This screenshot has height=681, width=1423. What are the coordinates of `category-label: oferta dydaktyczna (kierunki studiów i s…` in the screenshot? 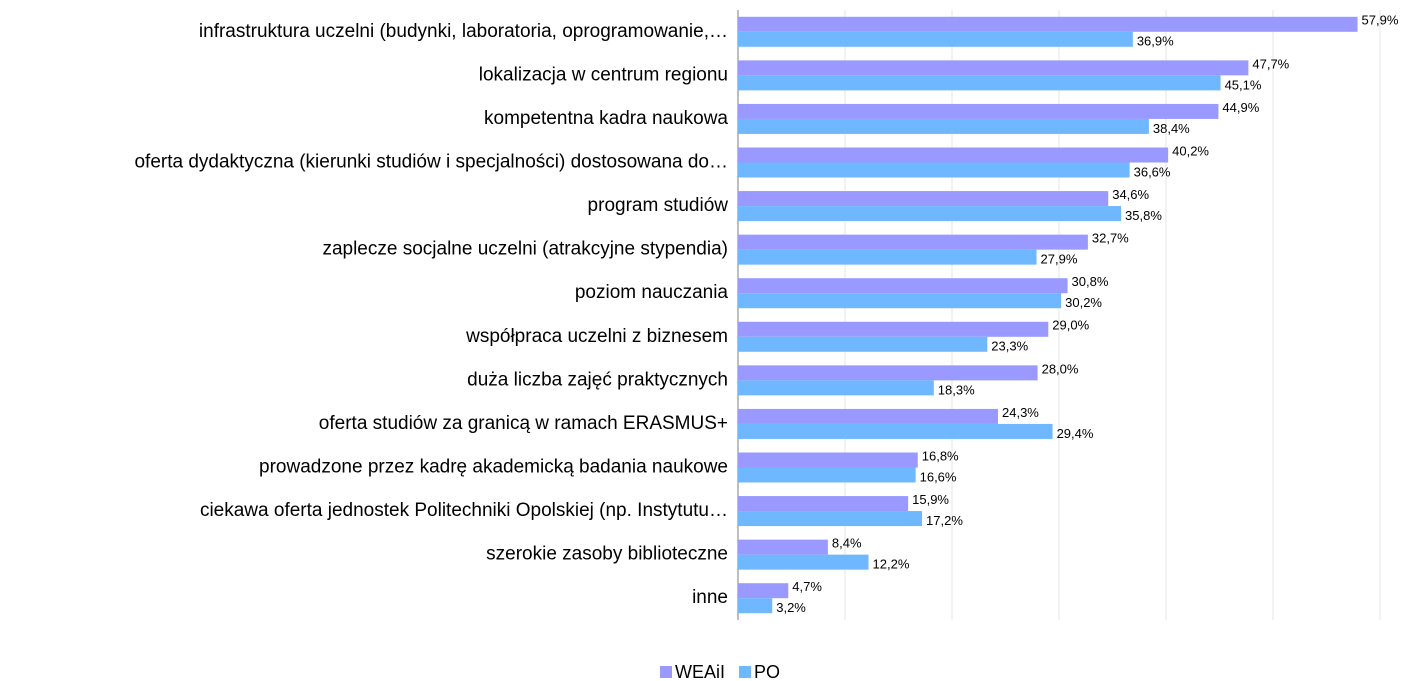 It's located at (431, 162).